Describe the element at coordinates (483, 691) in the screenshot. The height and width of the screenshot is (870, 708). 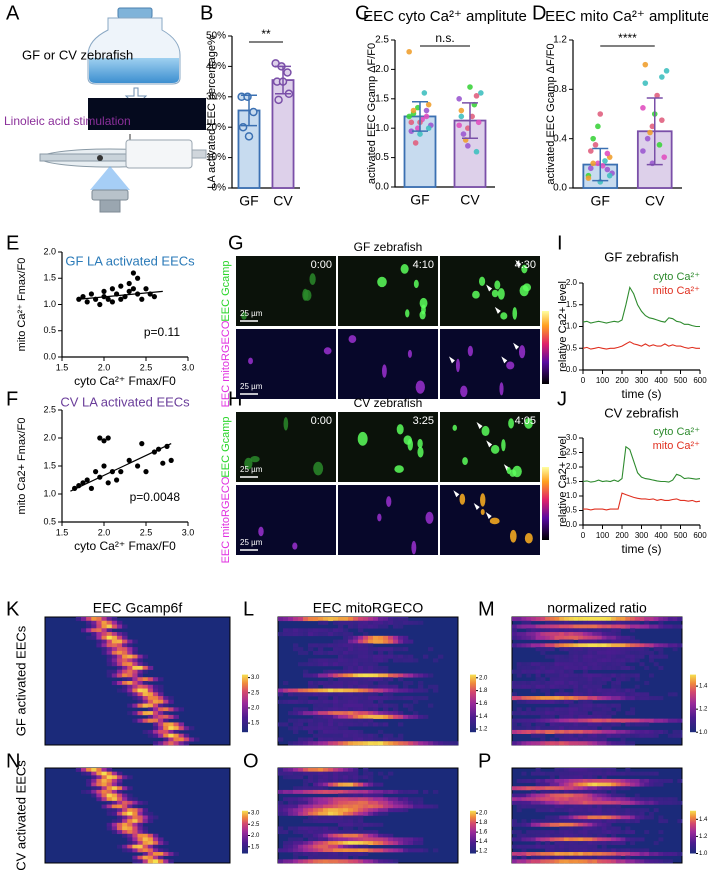
I see `colorbar-tick-label: 1.8` at that location.